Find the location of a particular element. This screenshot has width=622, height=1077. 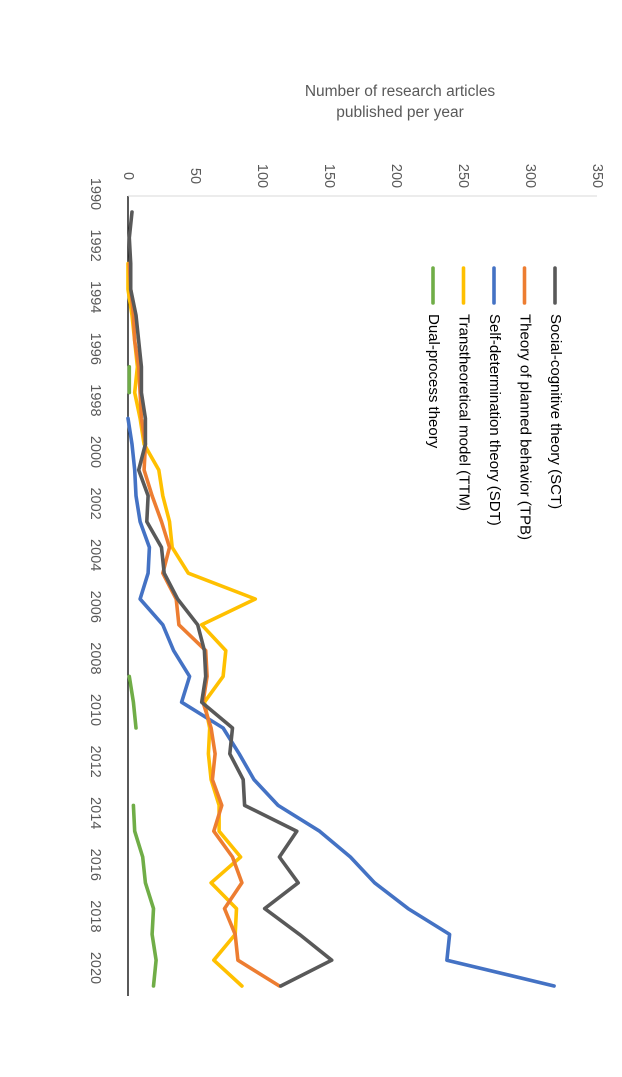

x-tick-label: 1996 is located at coordinates (95, 349).